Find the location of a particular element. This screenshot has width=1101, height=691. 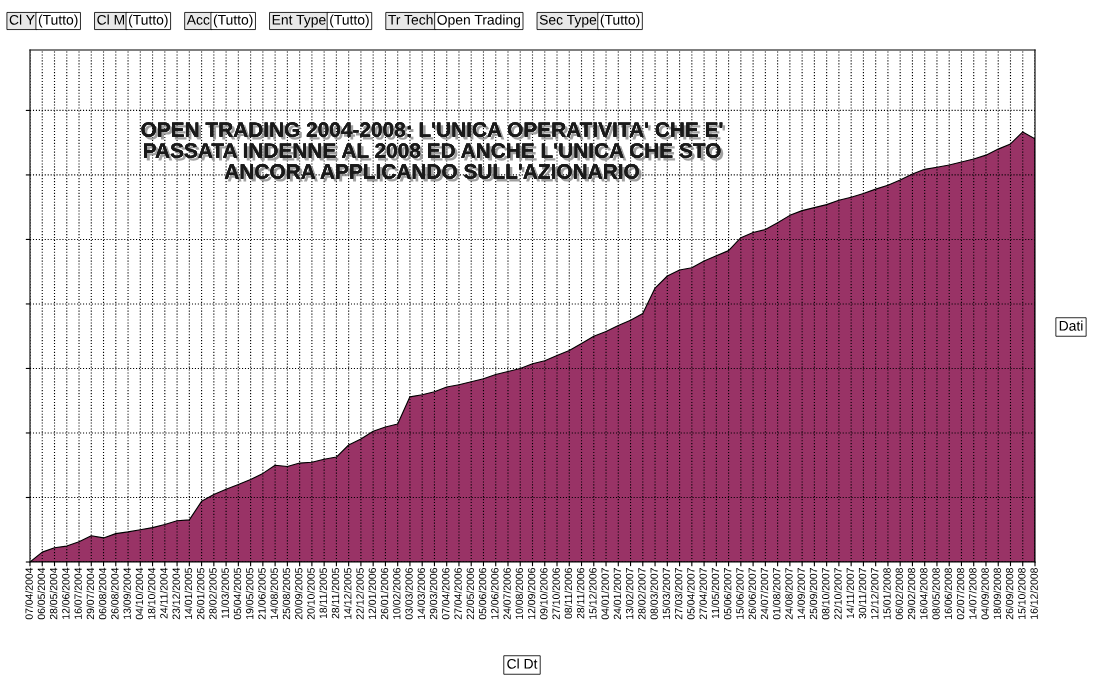

text: Open Trading is located at coordinates (479, 21).